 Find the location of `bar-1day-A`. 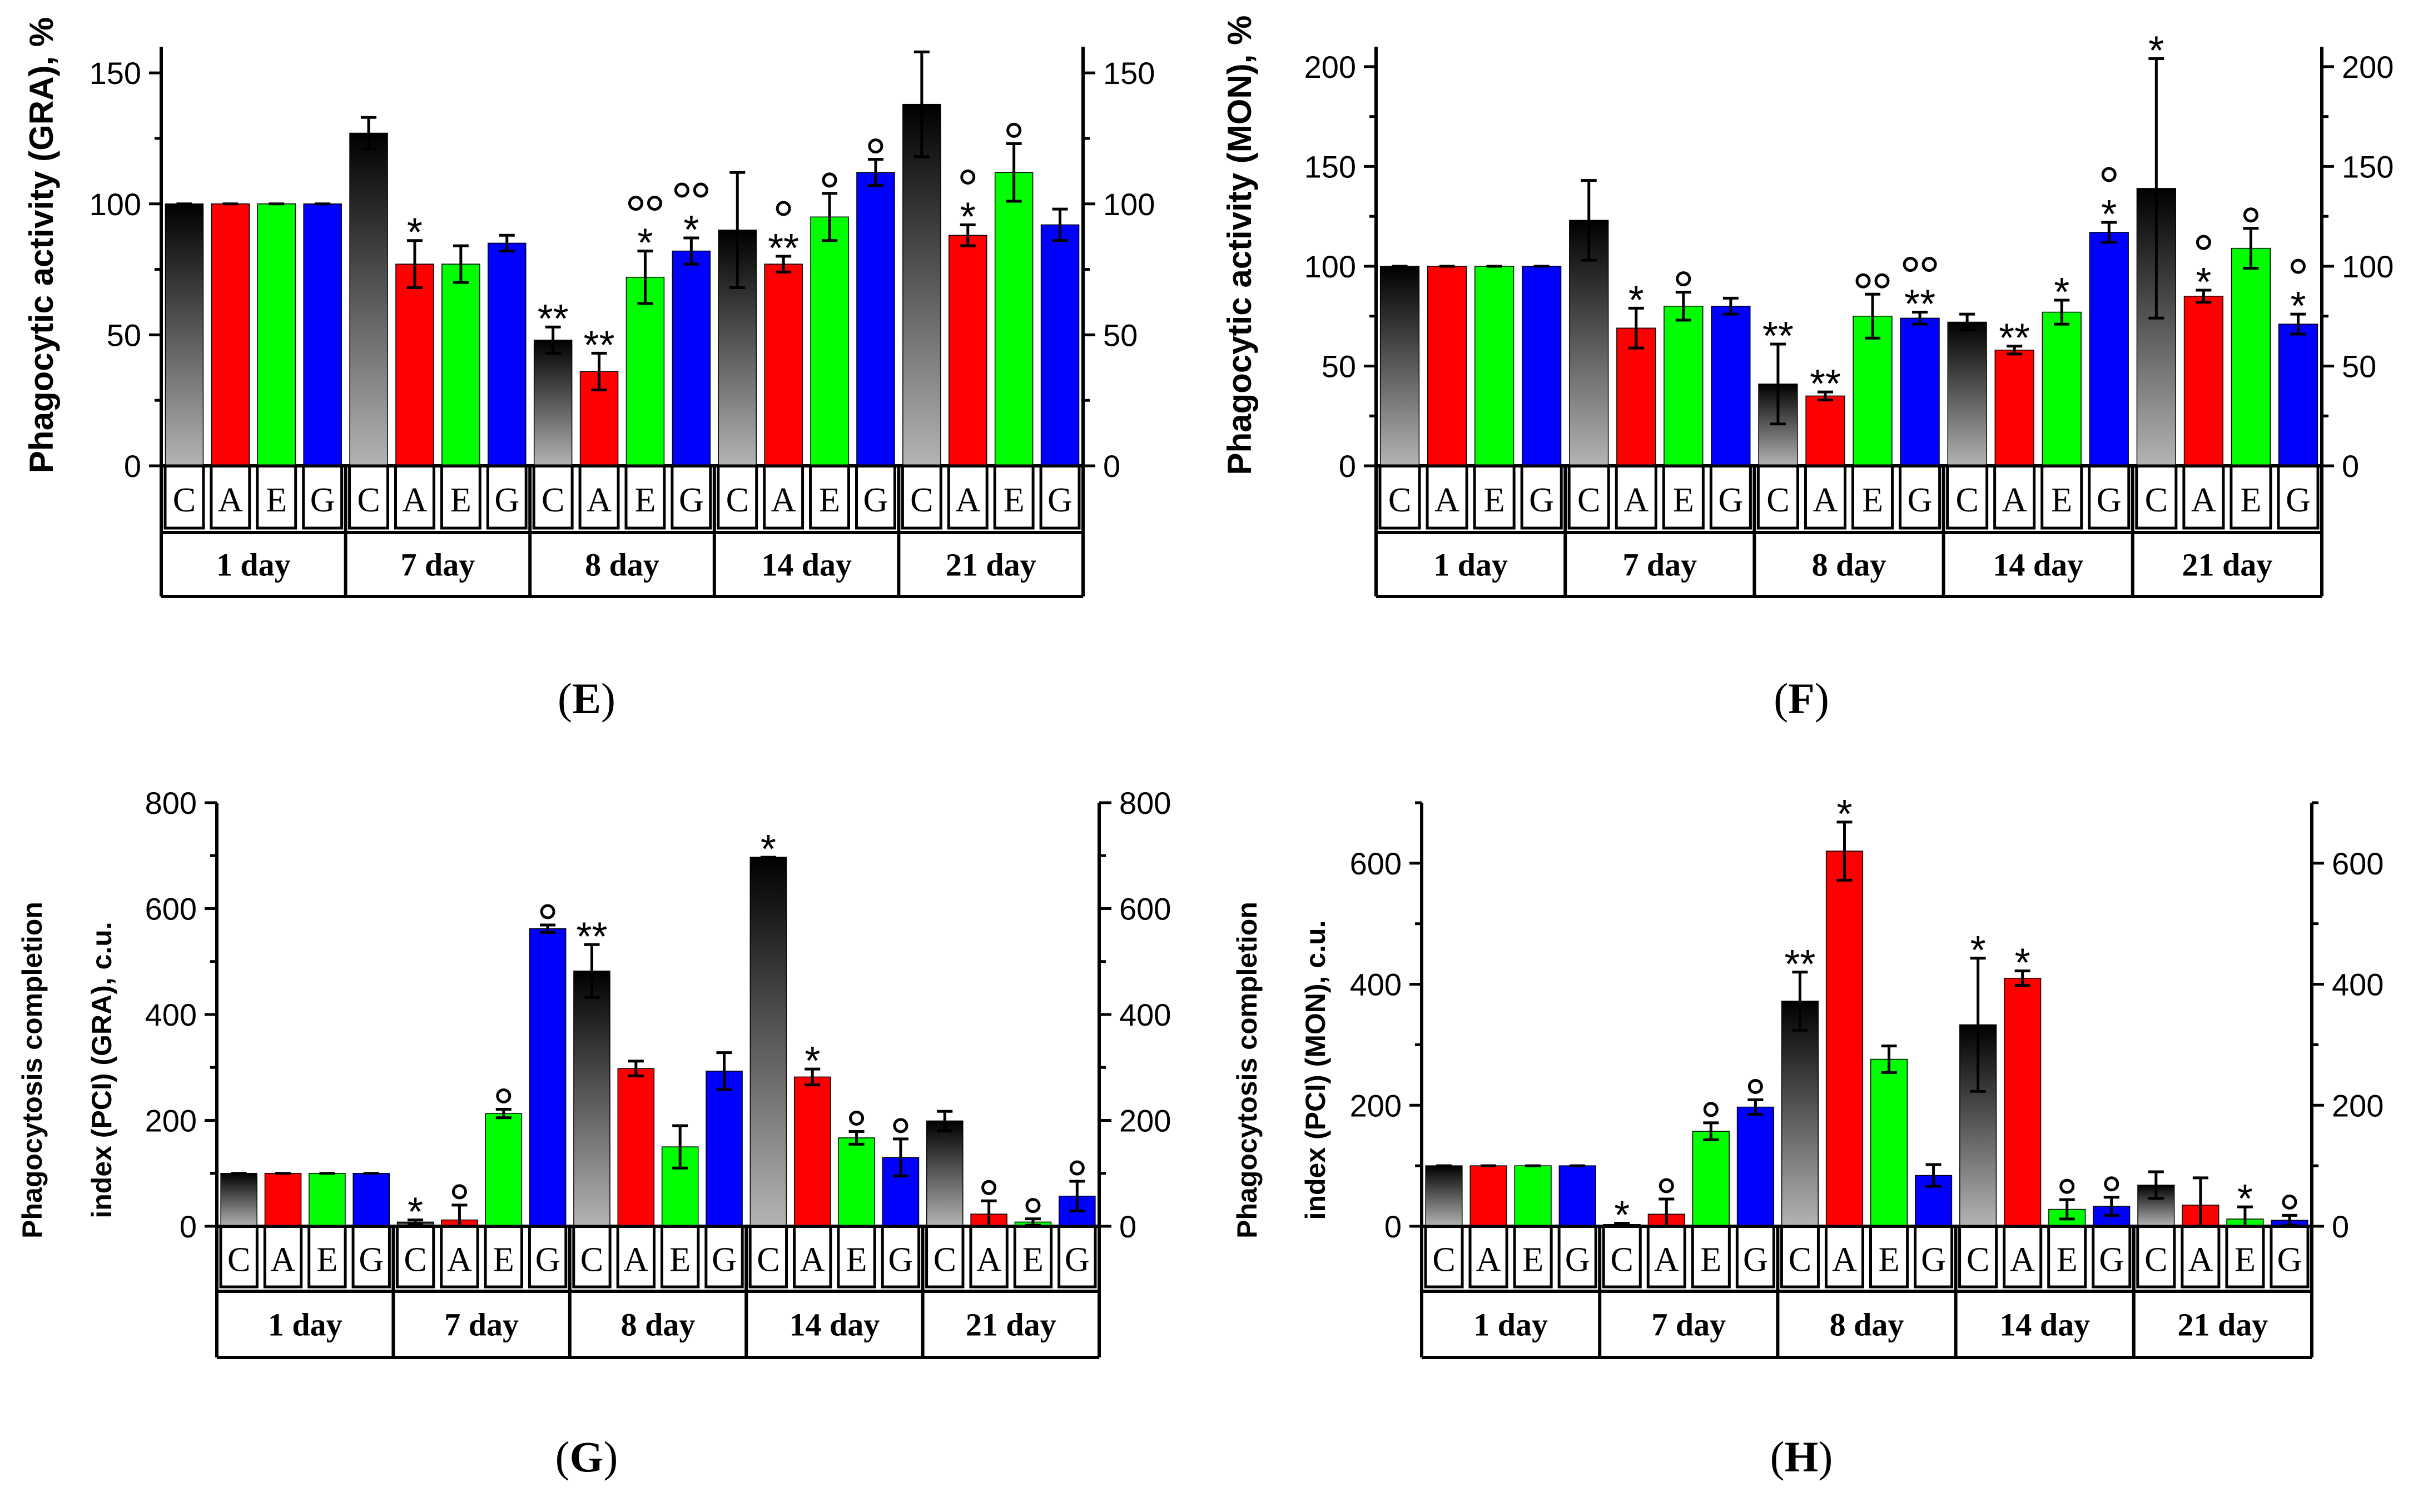

bar-1day-A is located at coordinates (1447, 366).